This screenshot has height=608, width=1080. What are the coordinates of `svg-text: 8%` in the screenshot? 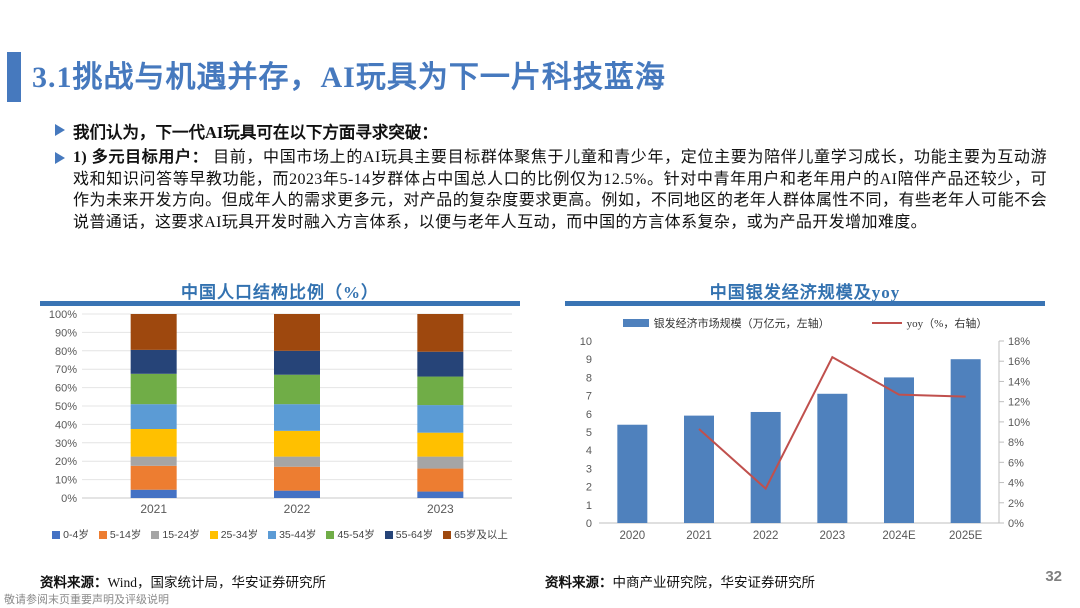 It's located at (1016, 443).